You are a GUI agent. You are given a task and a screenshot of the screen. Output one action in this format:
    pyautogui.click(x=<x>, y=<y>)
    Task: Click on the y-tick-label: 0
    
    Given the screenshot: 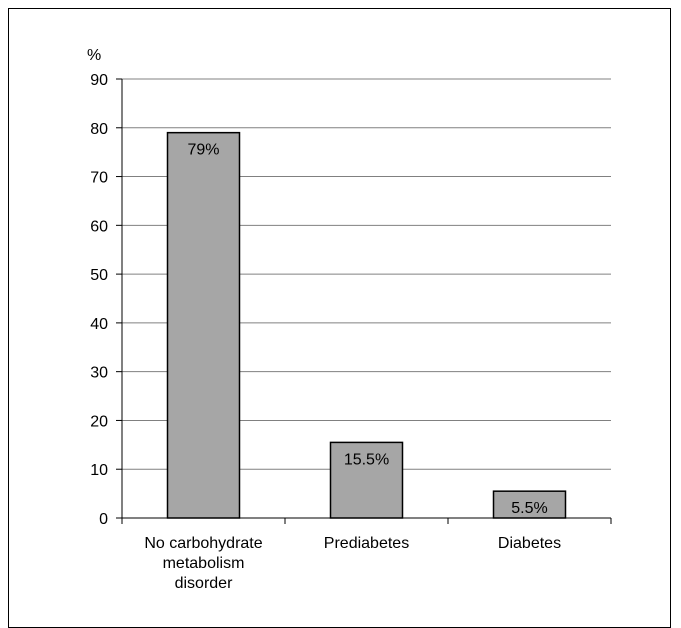 What is the action you would take?
    pyautogui.click(x=103, y=519)
    